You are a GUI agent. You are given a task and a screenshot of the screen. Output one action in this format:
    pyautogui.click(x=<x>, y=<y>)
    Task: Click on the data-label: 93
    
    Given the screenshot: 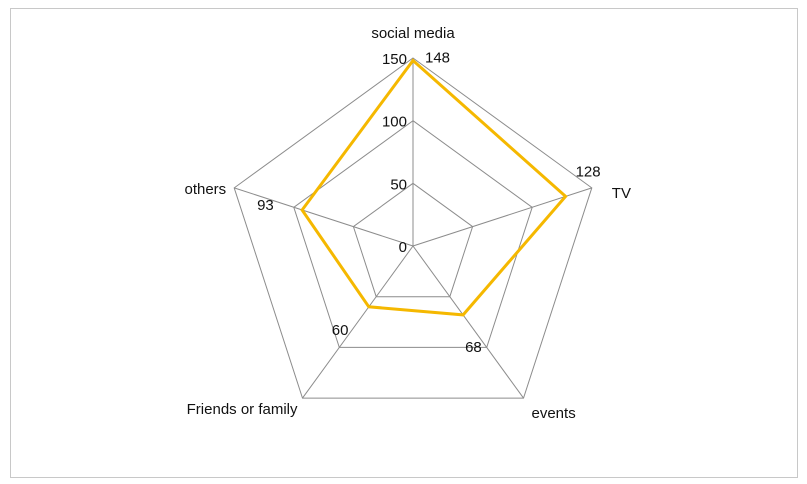 What is the action you would take?
    pyautogui.click(x=265, y=205)
    